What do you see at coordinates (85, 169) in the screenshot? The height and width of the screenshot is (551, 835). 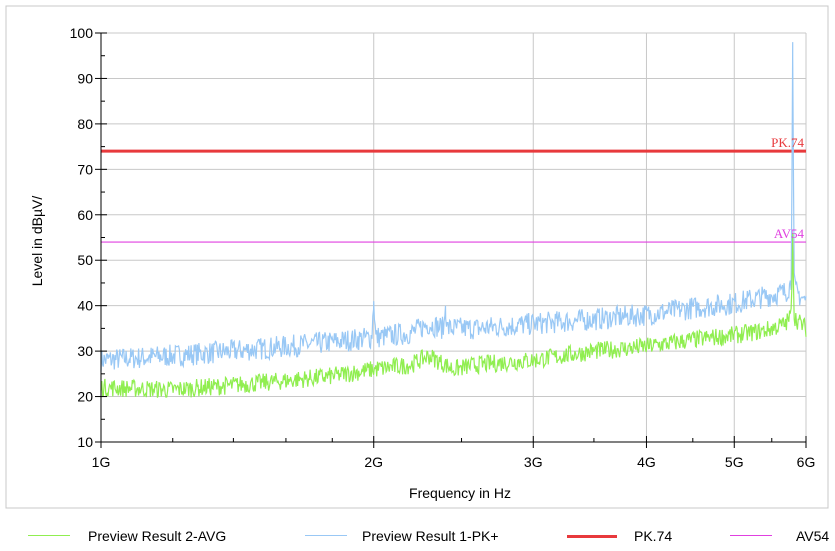 I see `y-tick-label: 70` at bounding box center [85, 169].